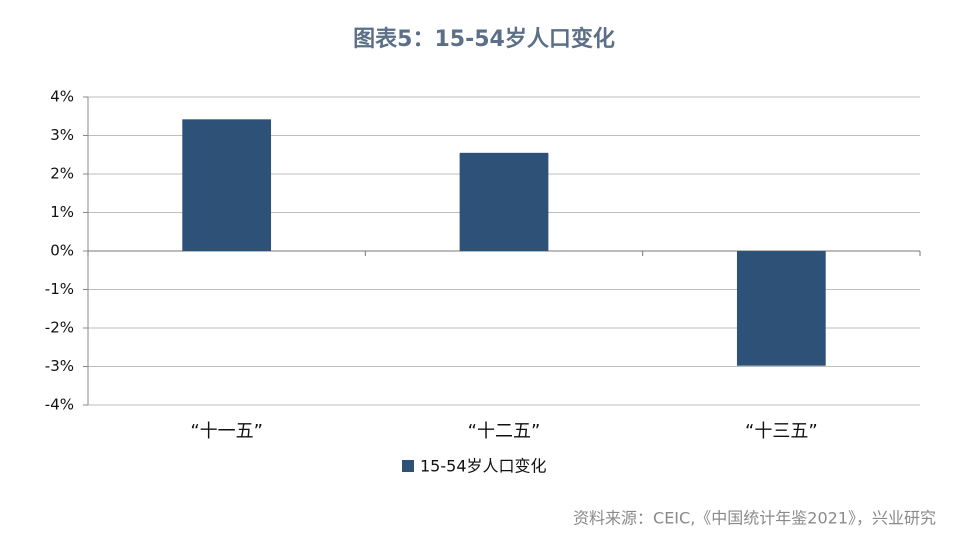  Describe the element at coordinates (62, 212) in the screenshot. I see `y-tick-label: 1%` at that location.